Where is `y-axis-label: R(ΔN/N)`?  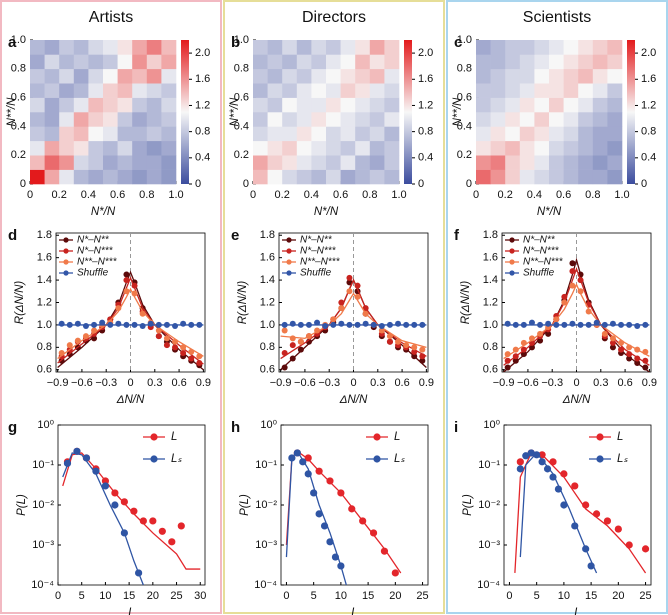
y-axis-label: R(ΔN/N) is located at coordinates (20, 303).